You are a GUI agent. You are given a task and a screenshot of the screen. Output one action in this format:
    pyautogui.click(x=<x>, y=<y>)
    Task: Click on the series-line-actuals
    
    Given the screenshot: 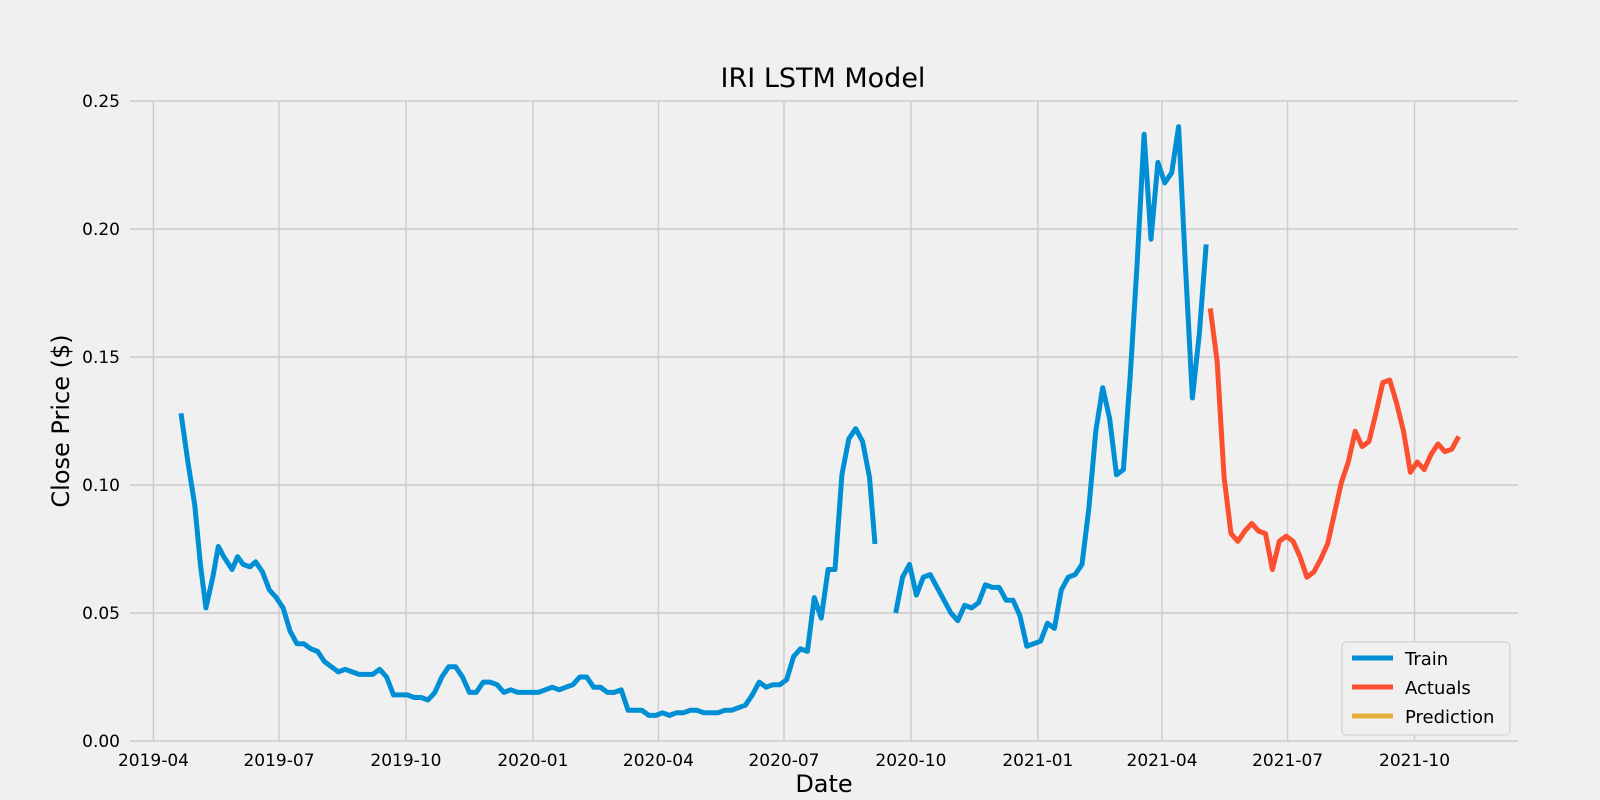 What is the action you would take?
    pyautogui.click(x=1334, y=444)
    